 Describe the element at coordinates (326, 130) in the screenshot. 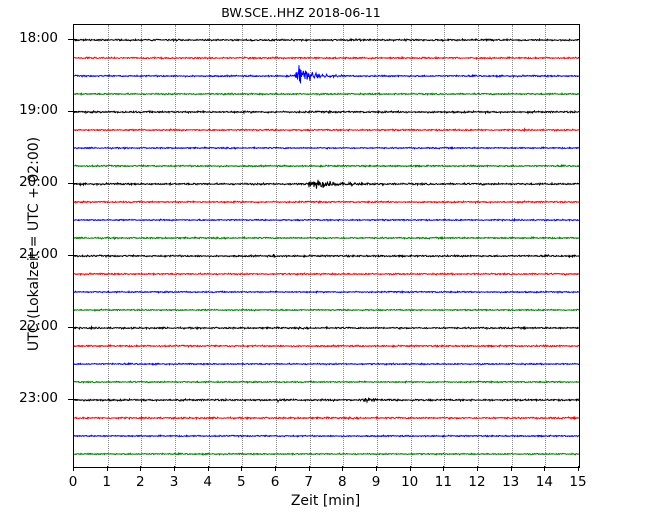

I see `trace-row-1915` at that location.